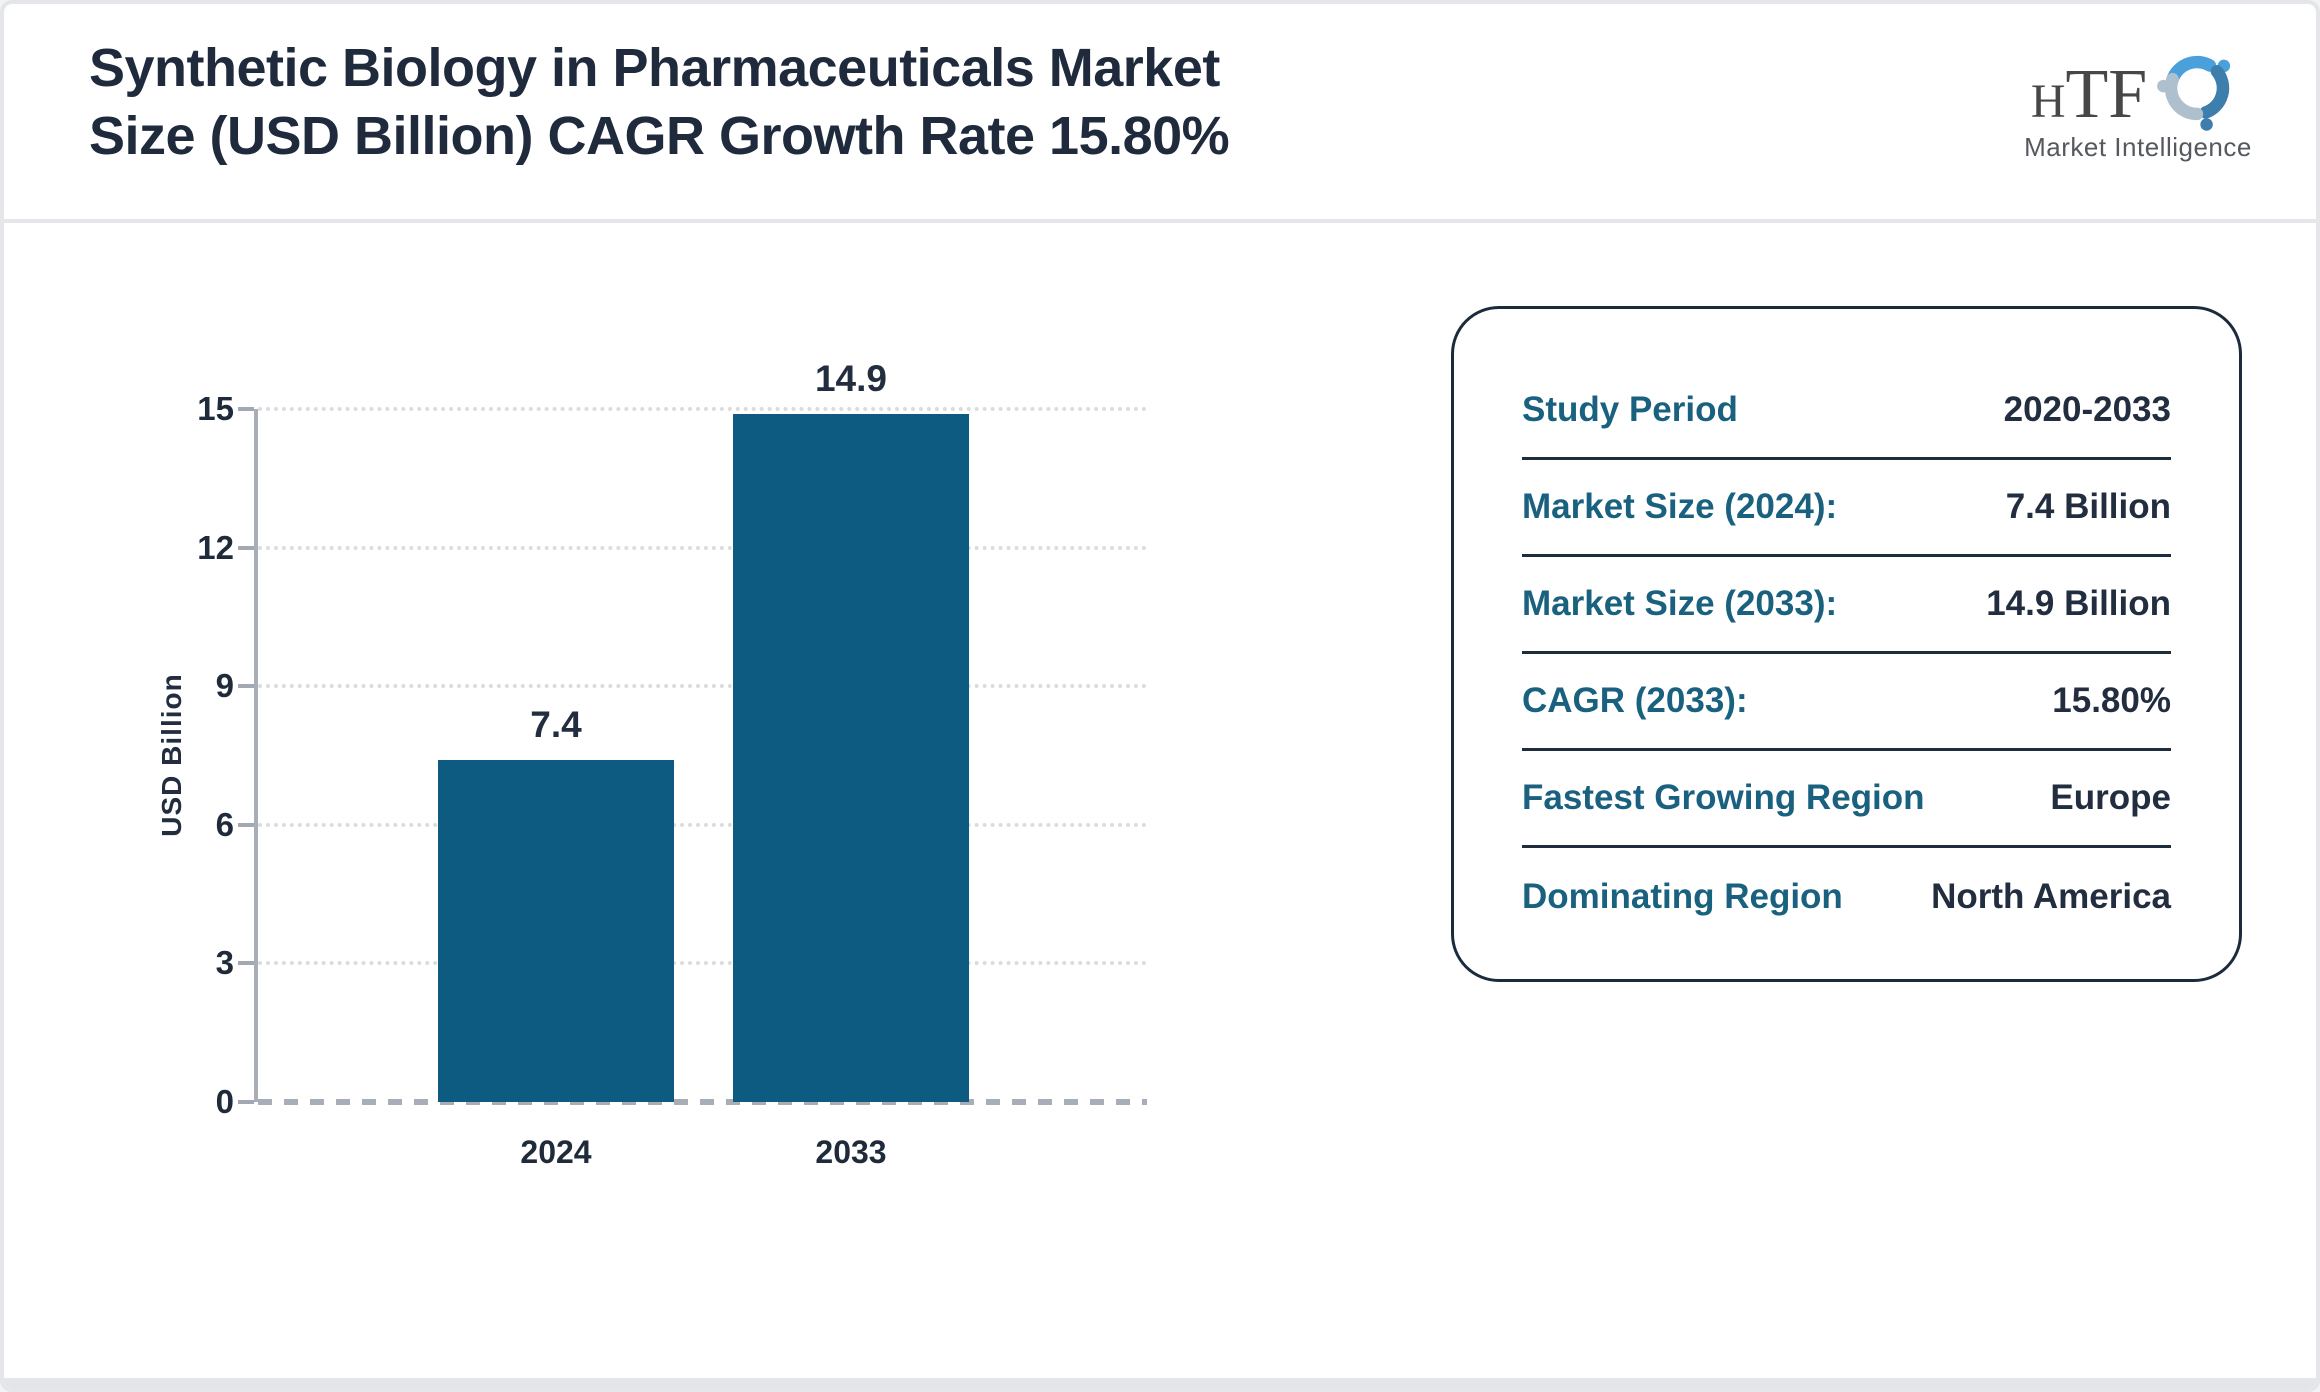  What do you see at coordinates (556, 1152) in the screenshot?
I see `x-tick-label: 2024` at bounding box center [556, 1152].